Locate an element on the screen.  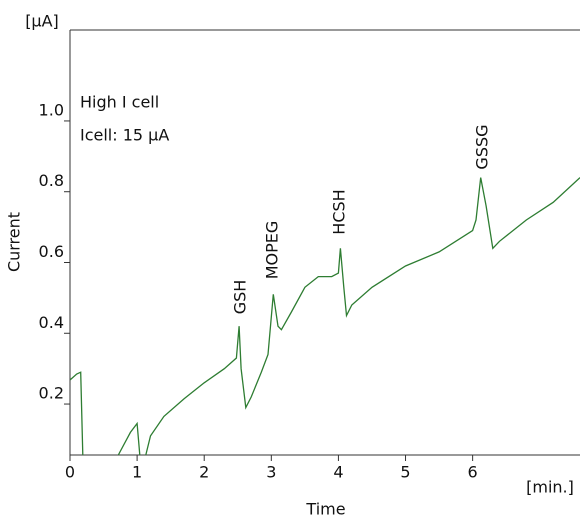
peak-label: HCSH is located at coordinates (339, 211).